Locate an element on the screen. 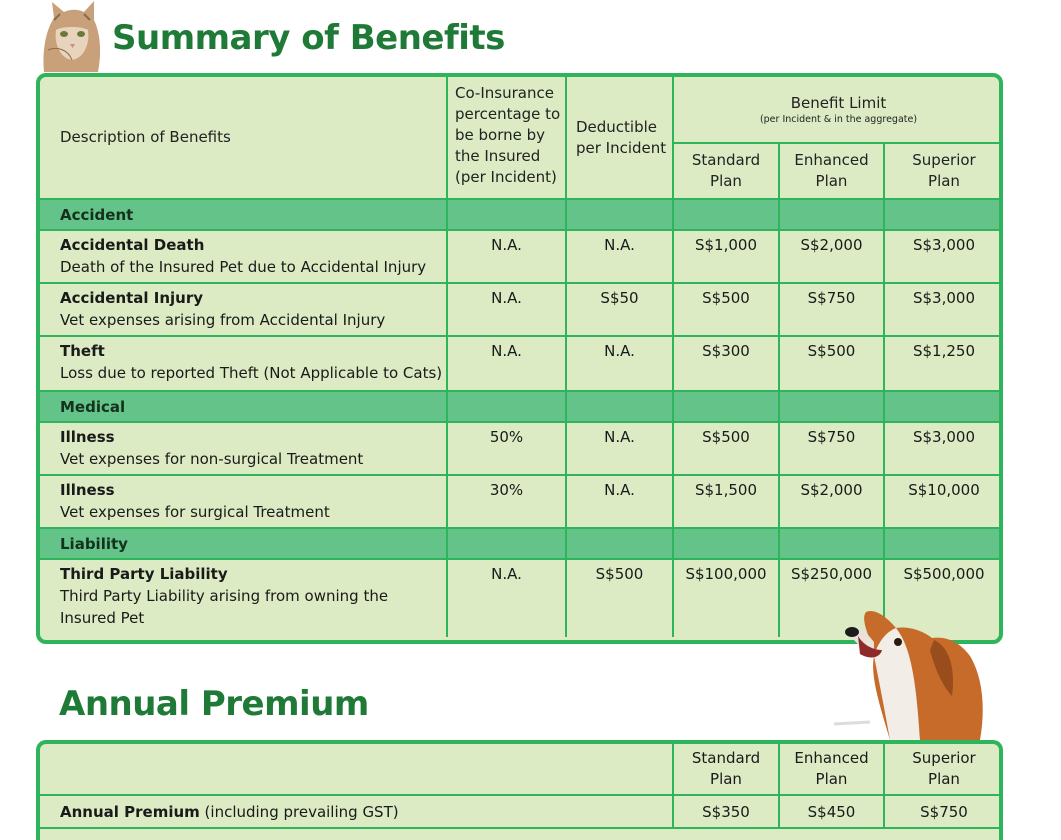  header-coinsurance-line: (per Incident) is located at coordinates (506, 177).